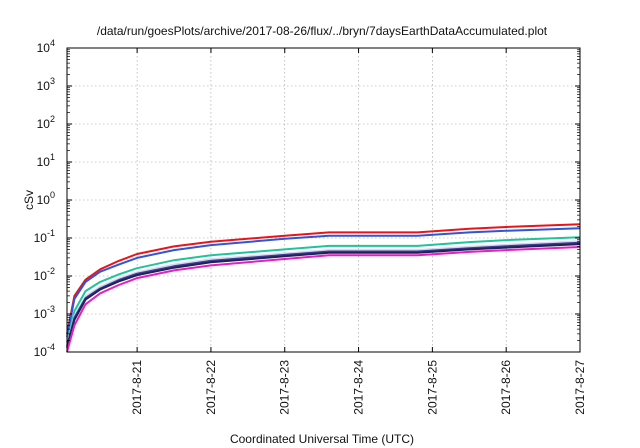 This screenshot has width=640, height=448. I want to click on x-axis-label: Coordinated Universal Time (UTC), so click(322, 439).